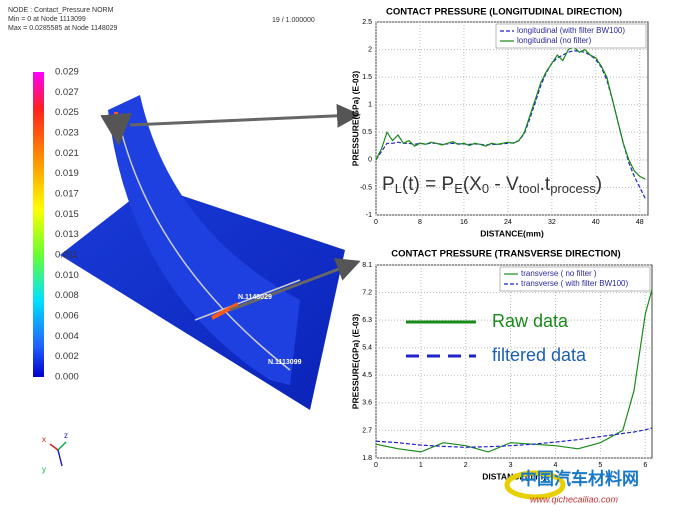 The image size is (688, 514). Describe the element at coordinates (367, 320) in the screenshot. I see `y-tick-label: 6.3` at that location.